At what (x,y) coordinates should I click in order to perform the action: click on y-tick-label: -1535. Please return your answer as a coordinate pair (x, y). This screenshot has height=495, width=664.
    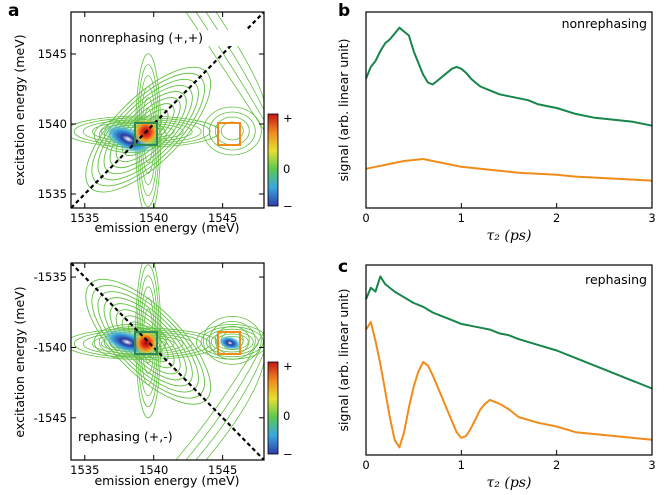
    Looking at the image, I should click on (50, 277).